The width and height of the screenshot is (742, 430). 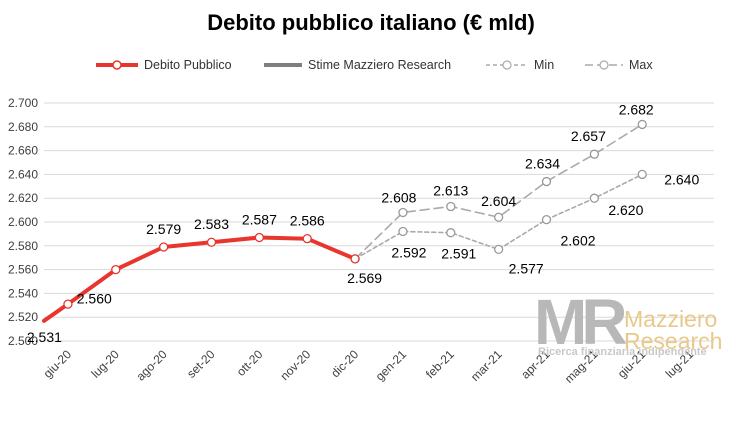 I want to click on x-tick-label: lug-20, so click(x=105, y=364).